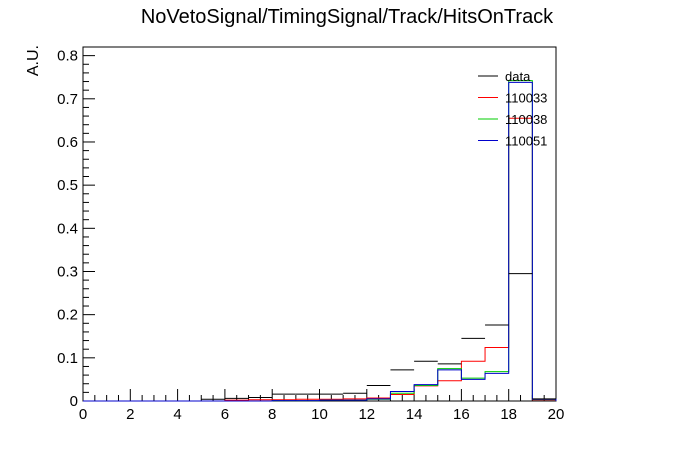  What do you see at coordinates (526, 98) in the screenshot?
I see `legend-label-110033: 110033` at bounding box center [526, 98].